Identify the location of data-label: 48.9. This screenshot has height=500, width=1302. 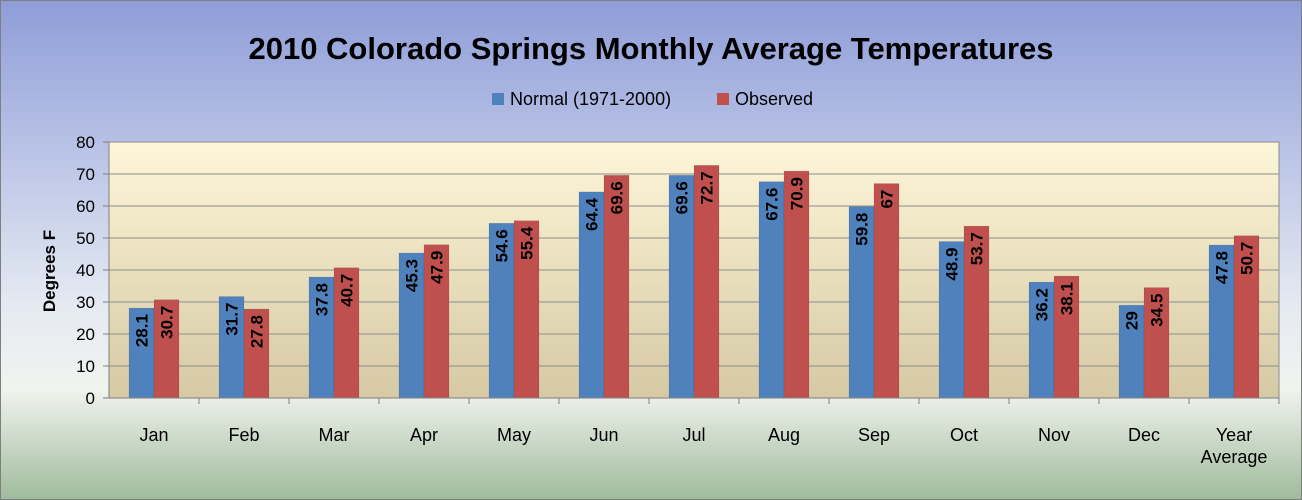
(952, 264).